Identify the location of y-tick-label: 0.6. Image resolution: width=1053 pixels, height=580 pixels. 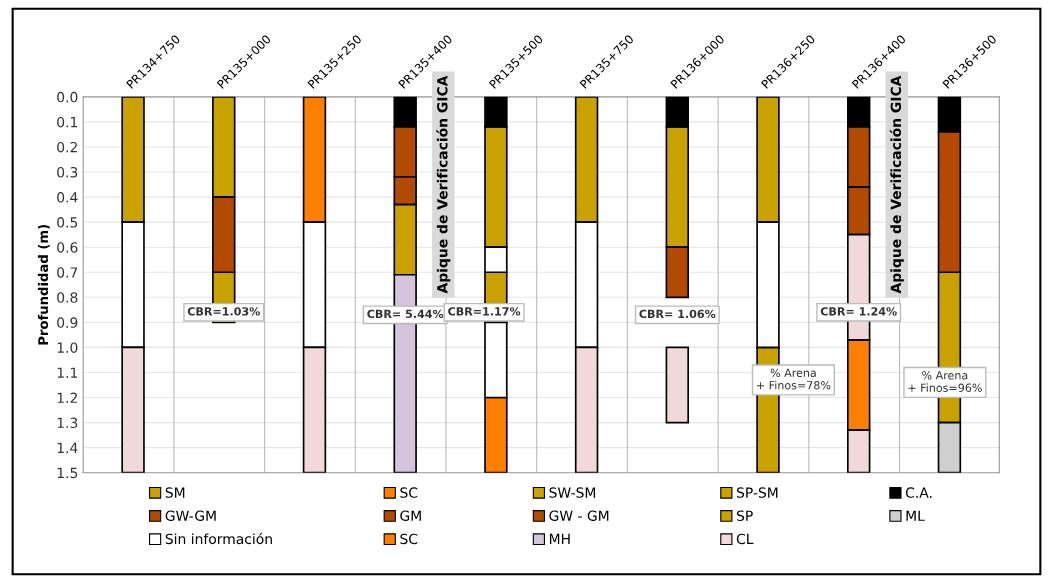
(67, 247).